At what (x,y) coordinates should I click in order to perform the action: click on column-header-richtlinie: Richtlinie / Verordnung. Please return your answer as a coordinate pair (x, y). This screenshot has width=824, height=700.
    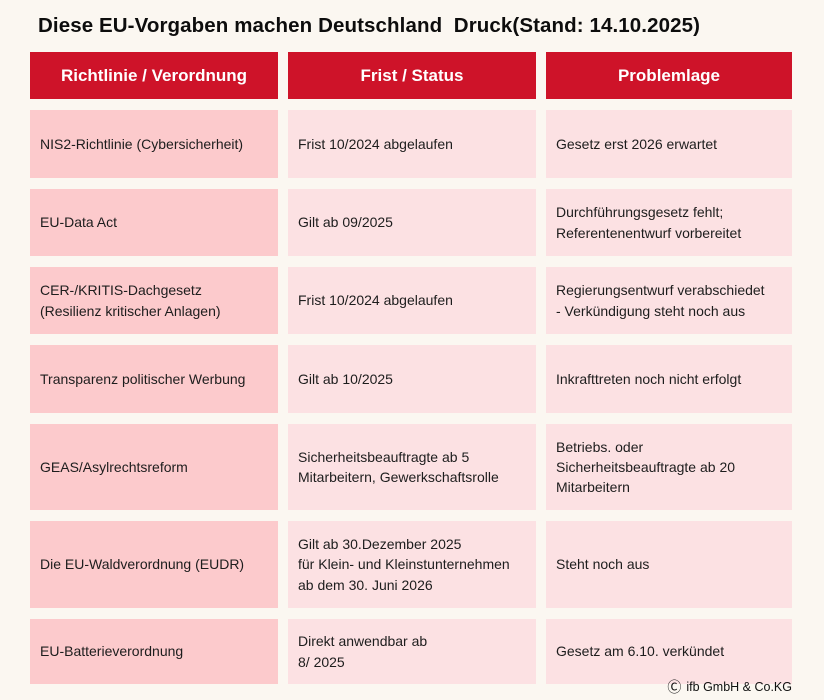
    Looking at the image, I should click on (154, 75).